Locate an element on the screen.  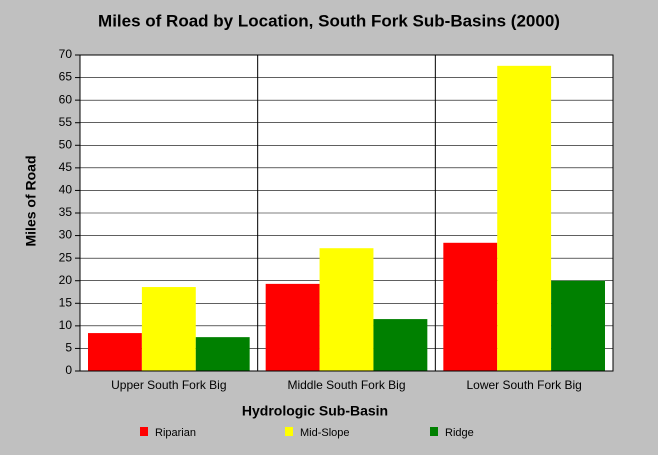
legend-label: Riparian is located at coordinates (175, 433).